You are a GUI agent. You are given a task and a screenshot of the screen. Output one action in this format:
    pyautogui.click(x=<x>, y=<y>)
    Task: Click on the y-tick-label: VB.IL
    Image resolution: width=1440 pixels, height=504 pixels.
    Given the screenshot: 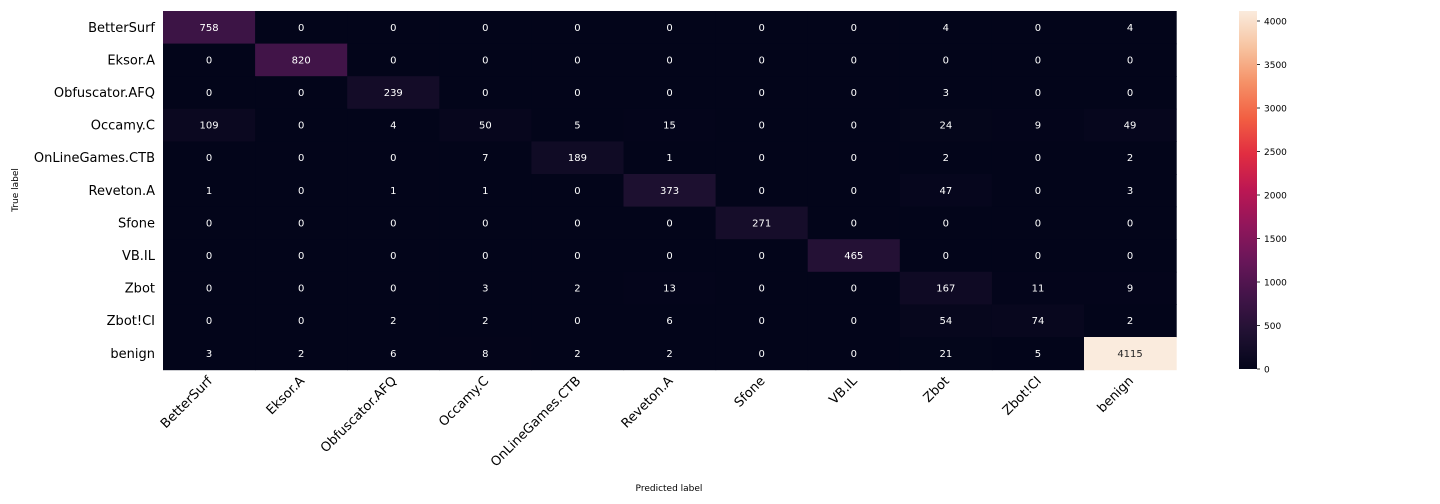 What is the action you would take?
    pyautogui.click(x=139, y=256)
    